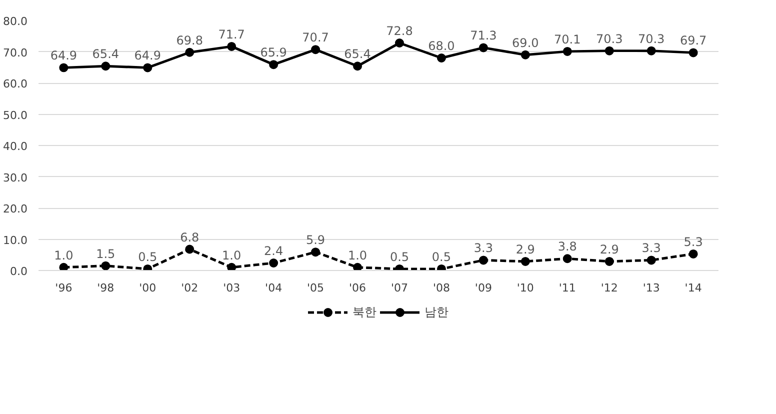  What do you see at coordinates (567, 288) in the screenshot?
I see `x-tick-label: '11` at bounding box center [567, 288].